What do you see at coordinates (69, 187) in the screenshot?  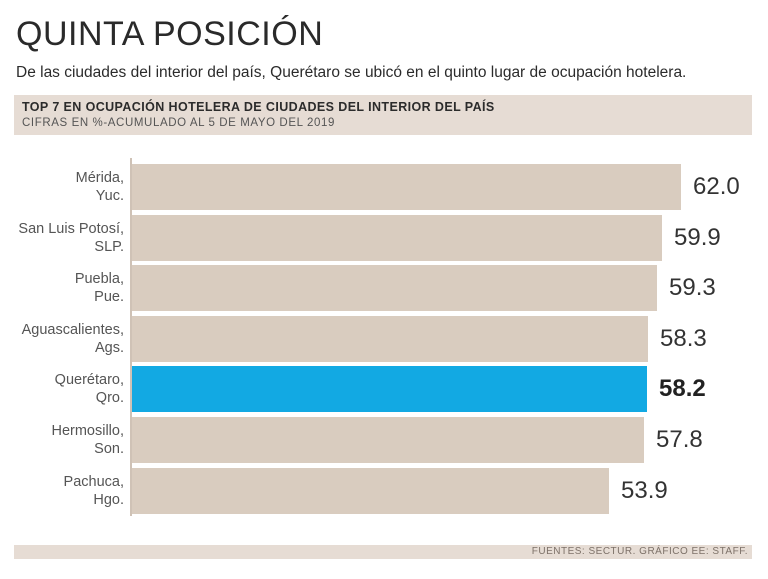 I see `category-label: Mérida, Yuc.` at bounding box center [69, 187].